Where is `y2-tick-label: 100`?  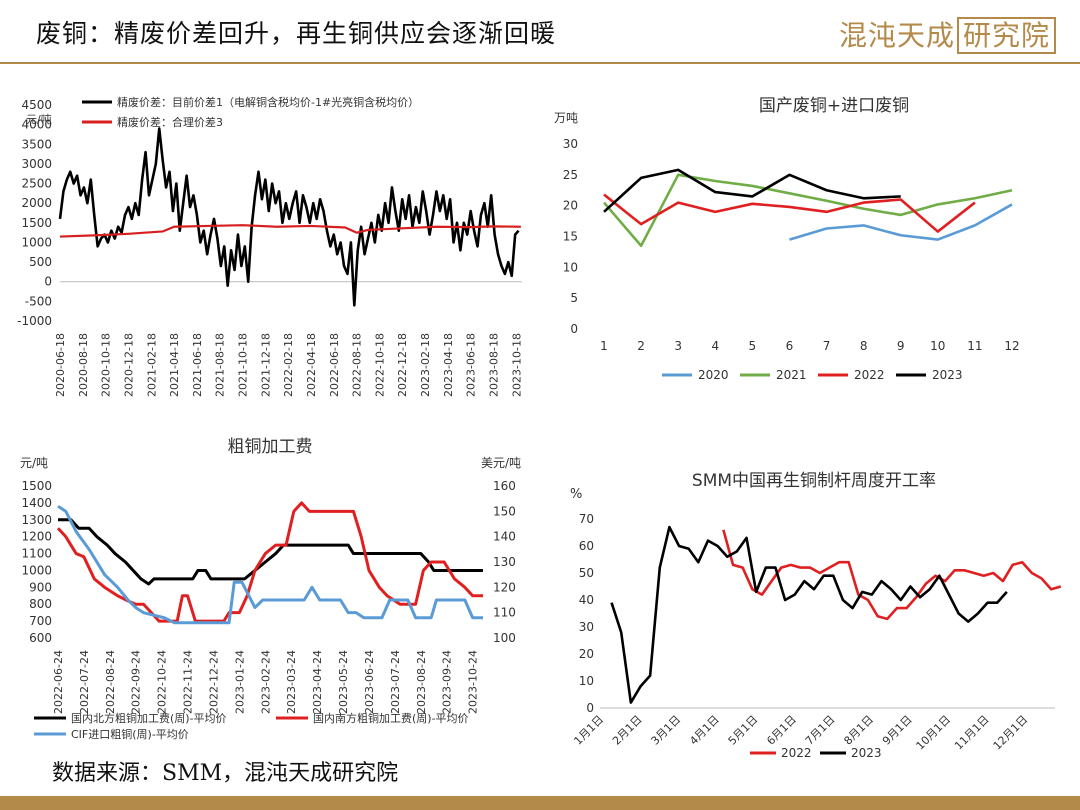
y2-tick-label: 100 is located at coordinates (504, 638).